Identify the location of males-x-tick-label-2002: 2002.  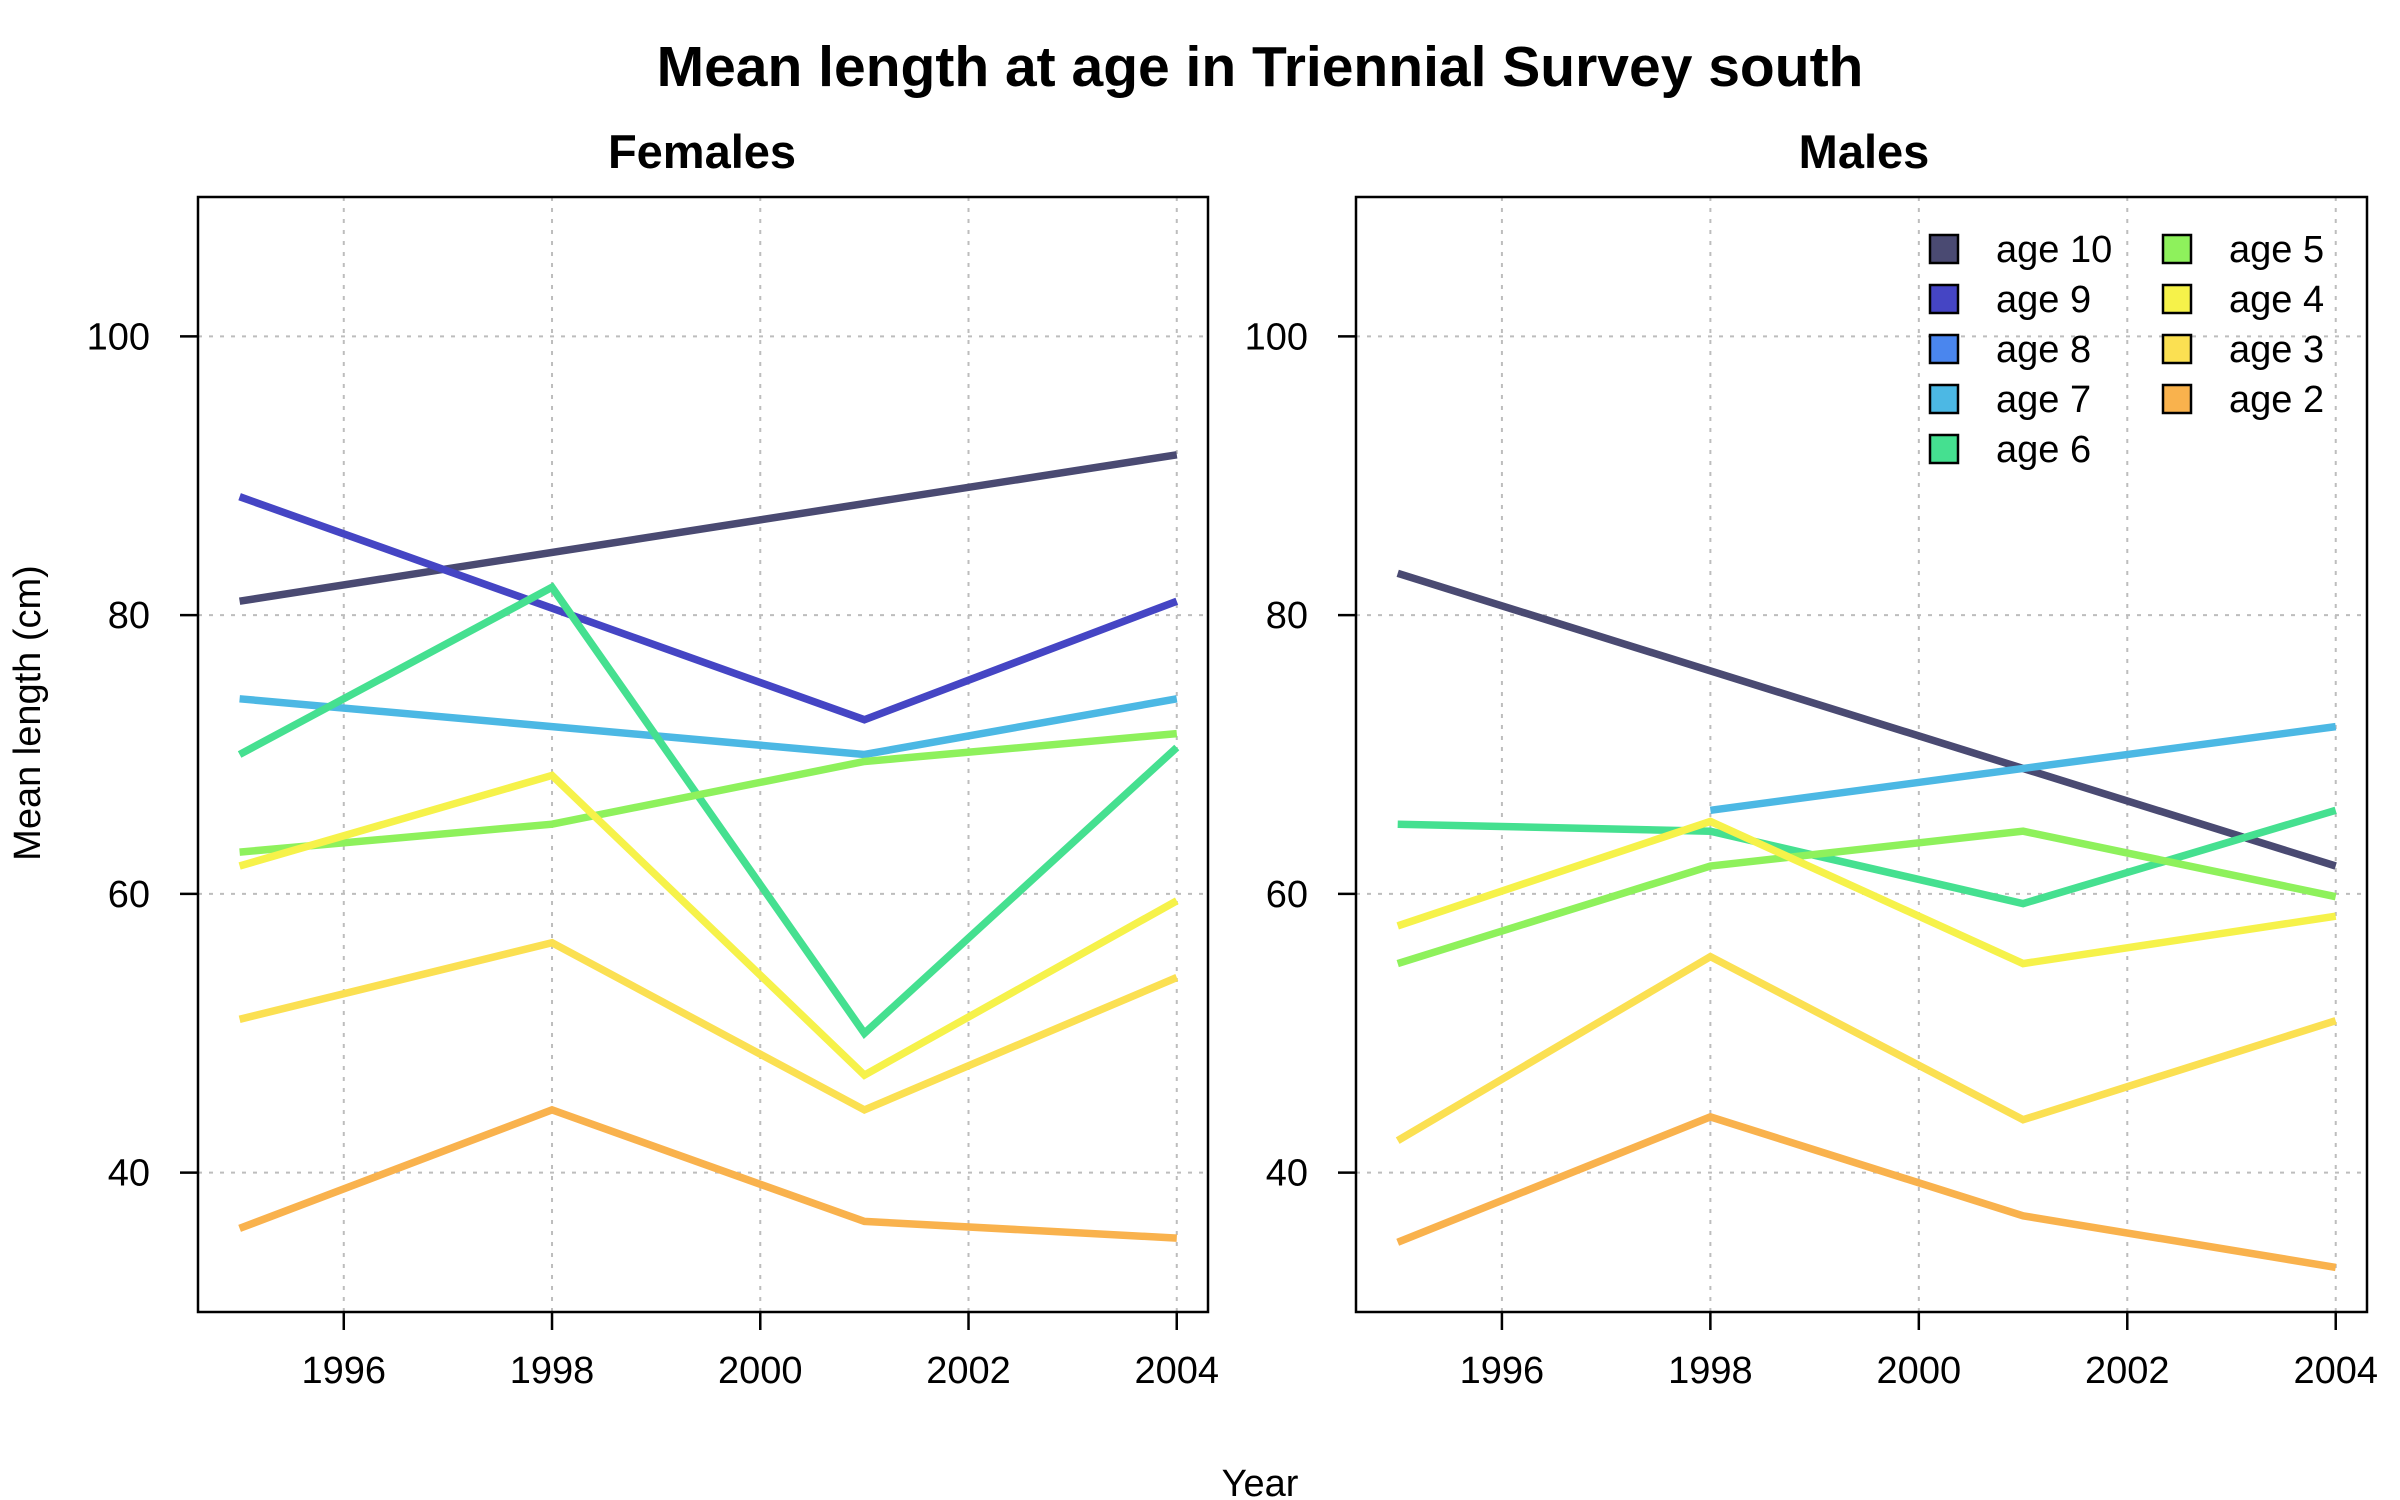
(2127, 1371).